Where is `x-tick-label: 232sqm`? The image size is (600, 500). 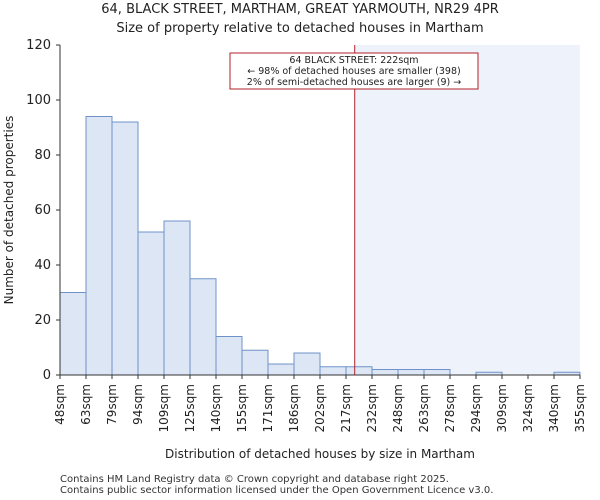 x-tick-label: 232sqm is located at coordinates (372, 408).